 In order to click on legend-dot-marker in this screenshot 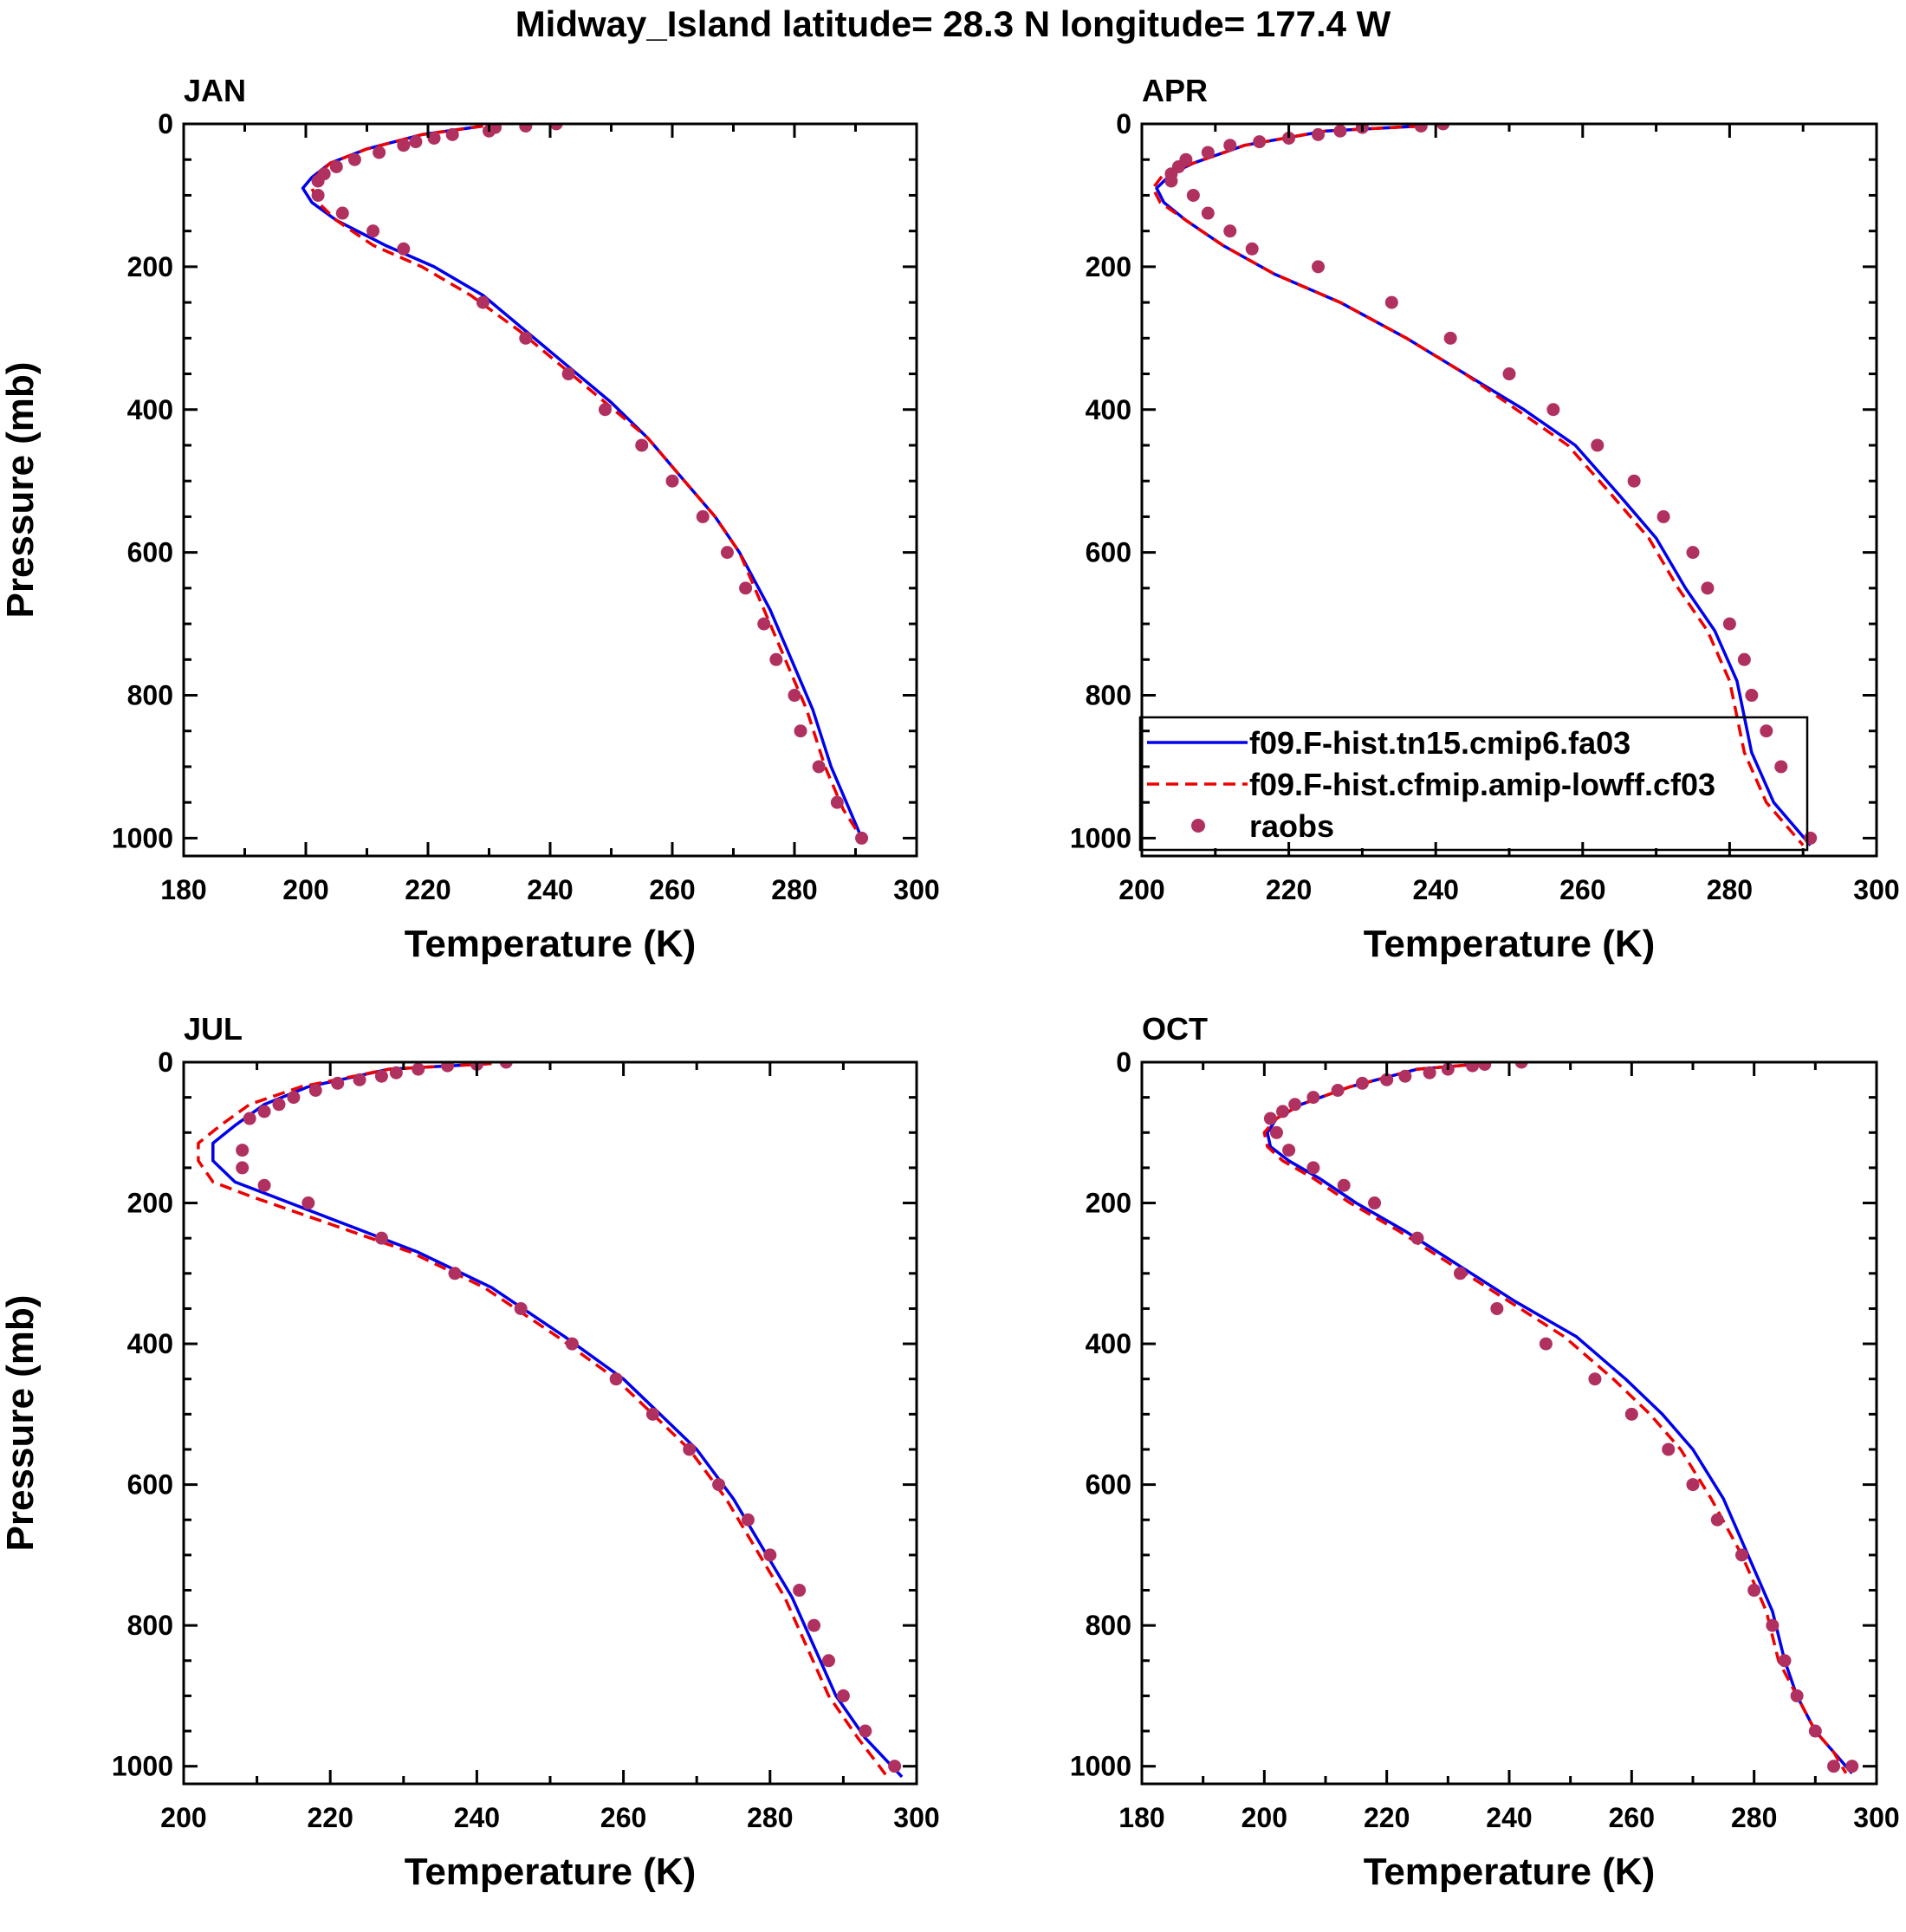, I will do `click(1198, 826)`.